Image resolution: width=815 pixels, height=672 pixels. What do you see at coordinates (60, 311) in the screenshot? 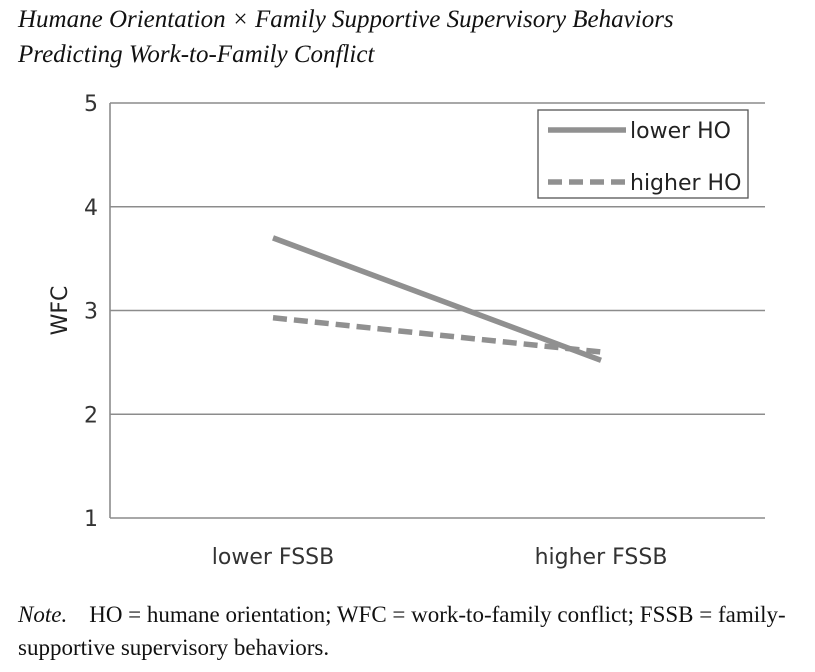
I see `y-axis-label: WFC` at bounding box center [60, 311].